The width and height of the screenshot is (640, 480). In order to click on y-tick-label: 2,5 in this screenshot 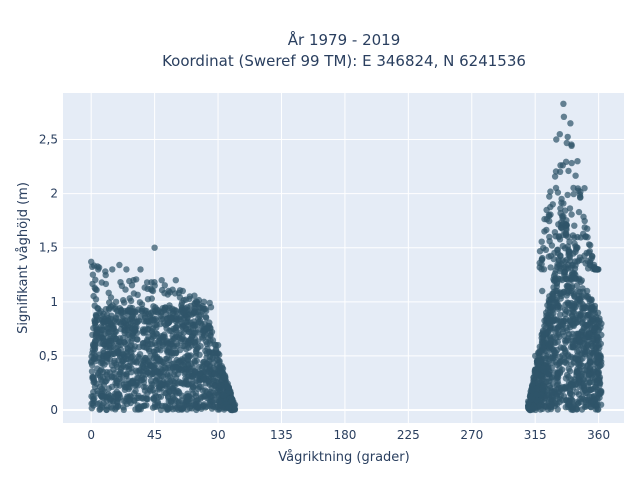, I will do `click(48, 140)`.